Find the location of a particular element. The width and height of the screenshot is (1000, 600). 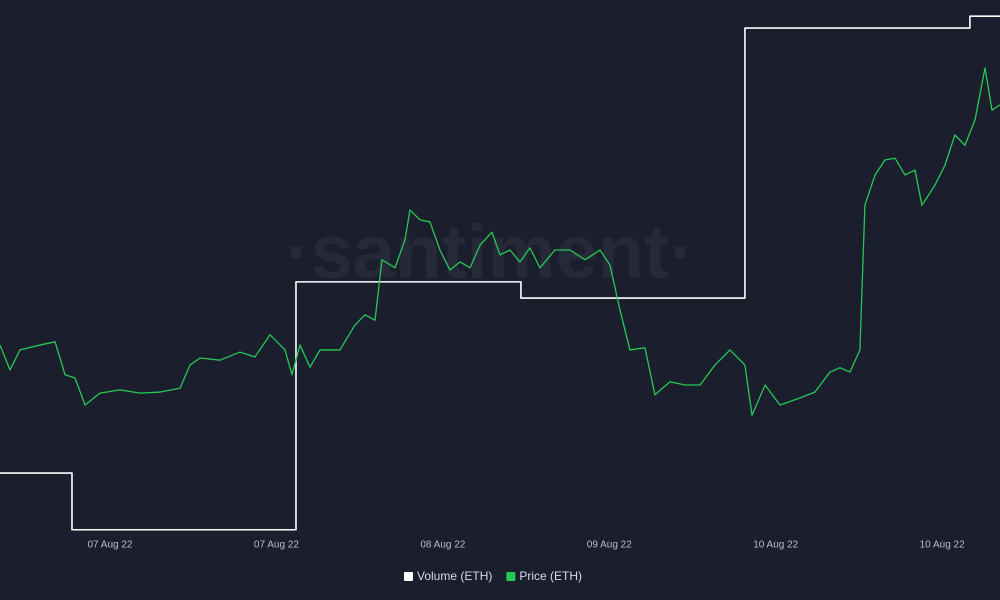

x-tick-label: 09 Aug 22 is located at coordinates (609, 545).